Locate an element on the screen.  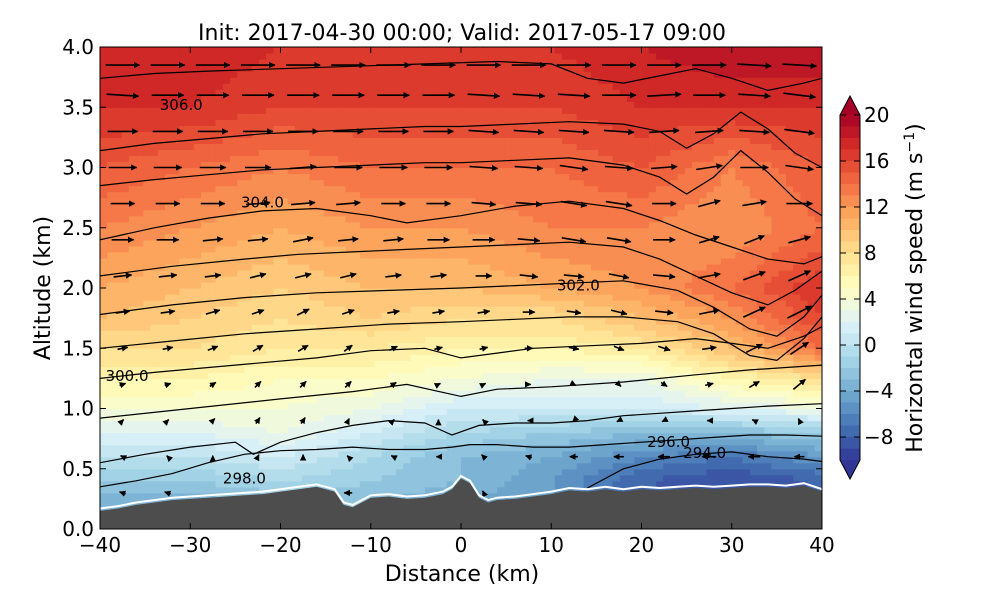
y-tick-label: 2.0 is located at coordinates (78, 288).